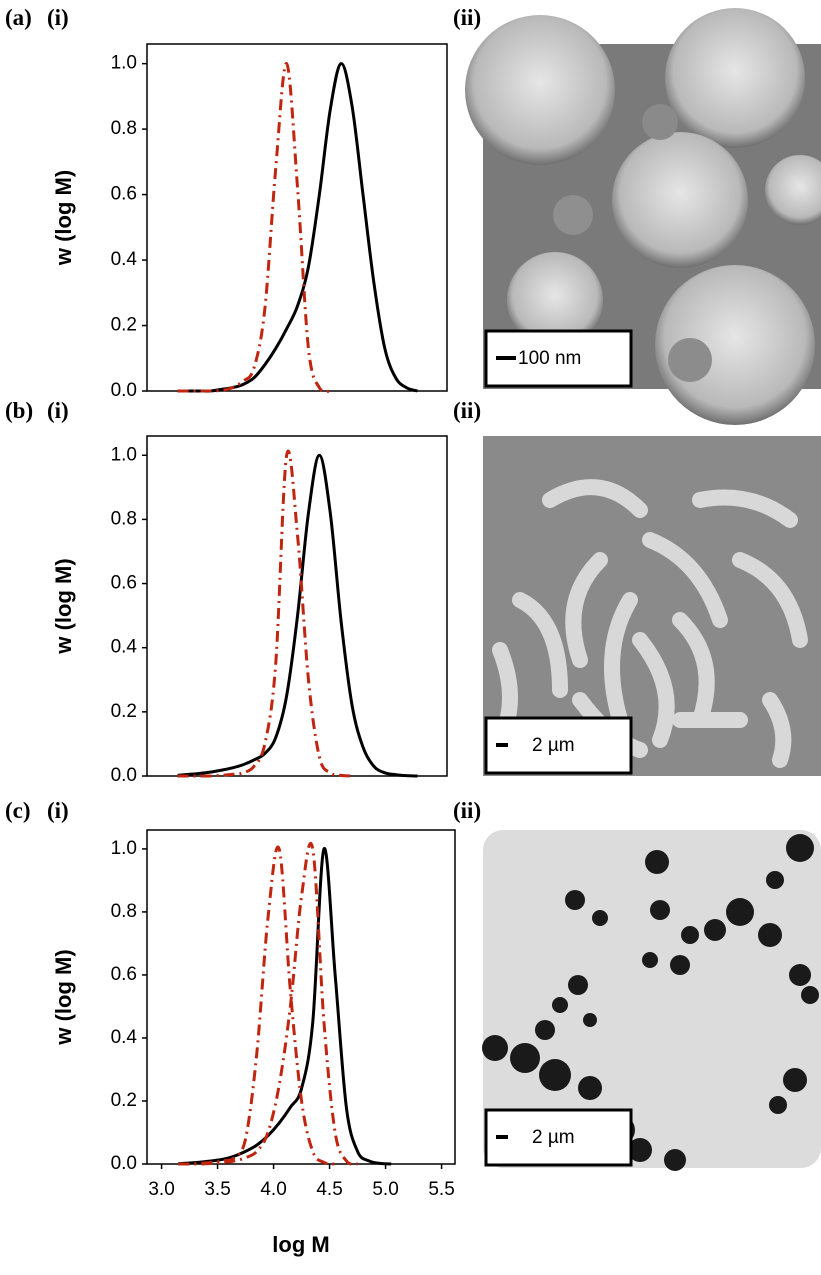 This screenshot has width=821, height=1275. What do you see at coordinates (273, 1189) in the screenshot?
I see `x-tick-label: 4.0` at bounding box center [273, 1189].